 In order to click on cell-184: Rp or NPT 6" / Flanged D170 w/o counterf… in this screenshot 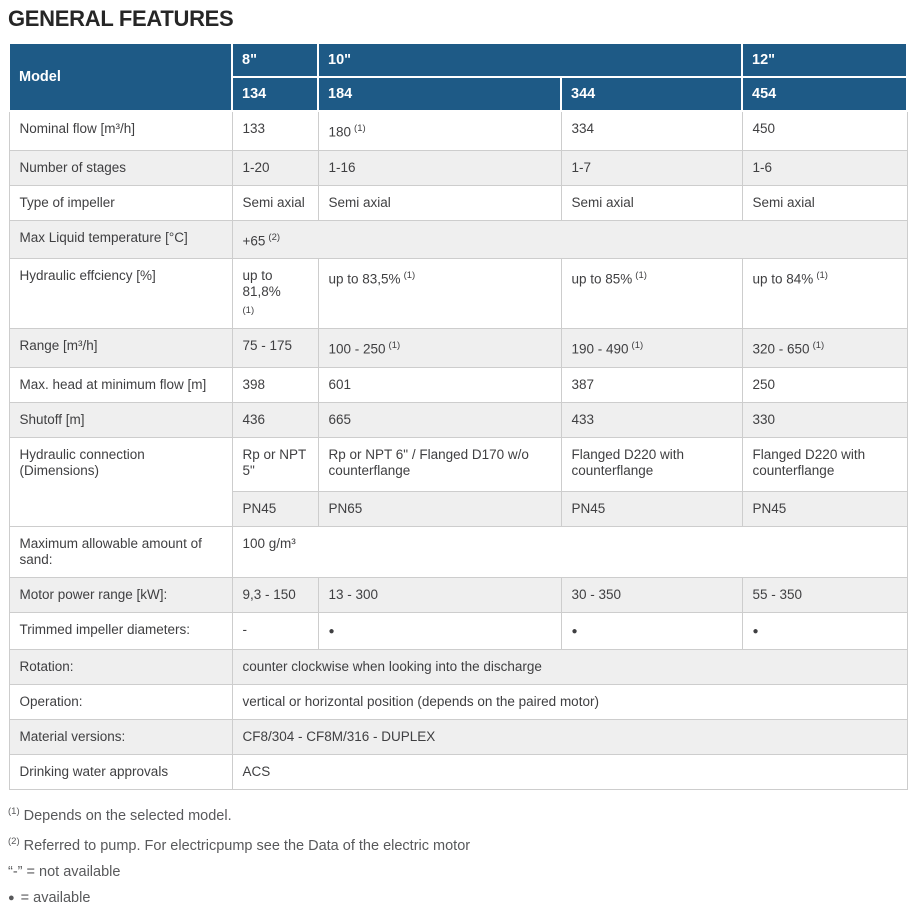, I will do `click(439, 464)`.